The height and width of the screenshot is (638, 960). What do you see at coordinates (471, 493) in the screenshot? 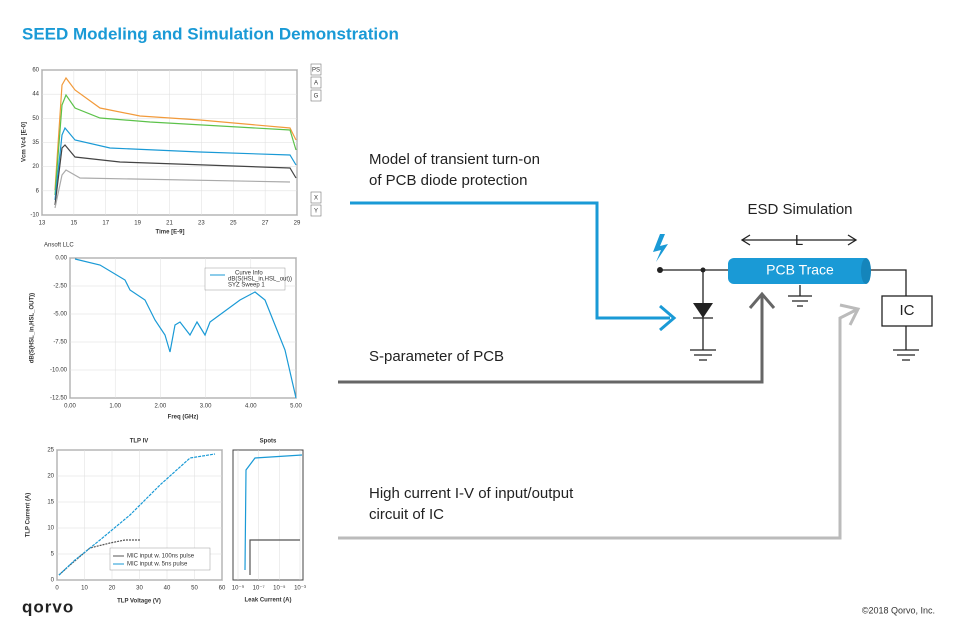
I see `label: High current I-V of input/output` at bounding box center [471, 493].